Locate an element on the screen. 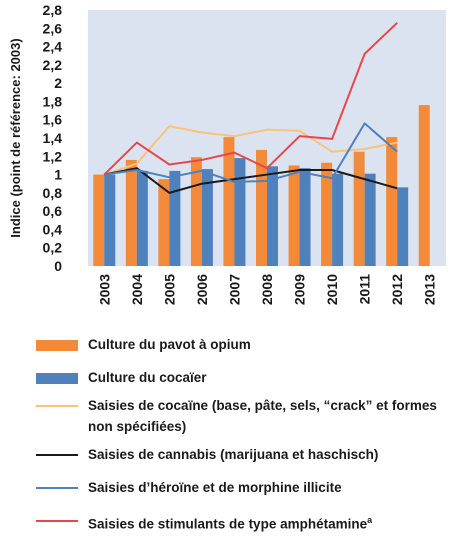  legend-swatch-ats is located at coordinates (57, 521).